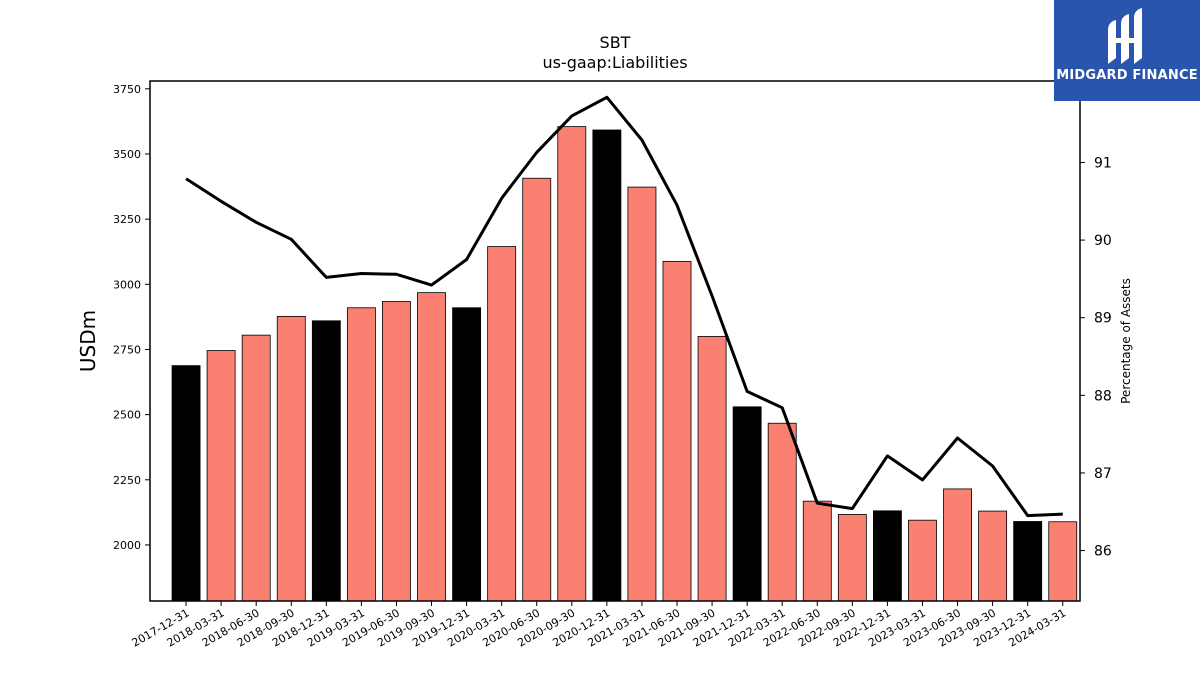 The image size is (1200, 675). What do you see at coordinates (127, 154) in the screenshot?
I see `y-tick-label: 3500` at bounding box center [127, 154].